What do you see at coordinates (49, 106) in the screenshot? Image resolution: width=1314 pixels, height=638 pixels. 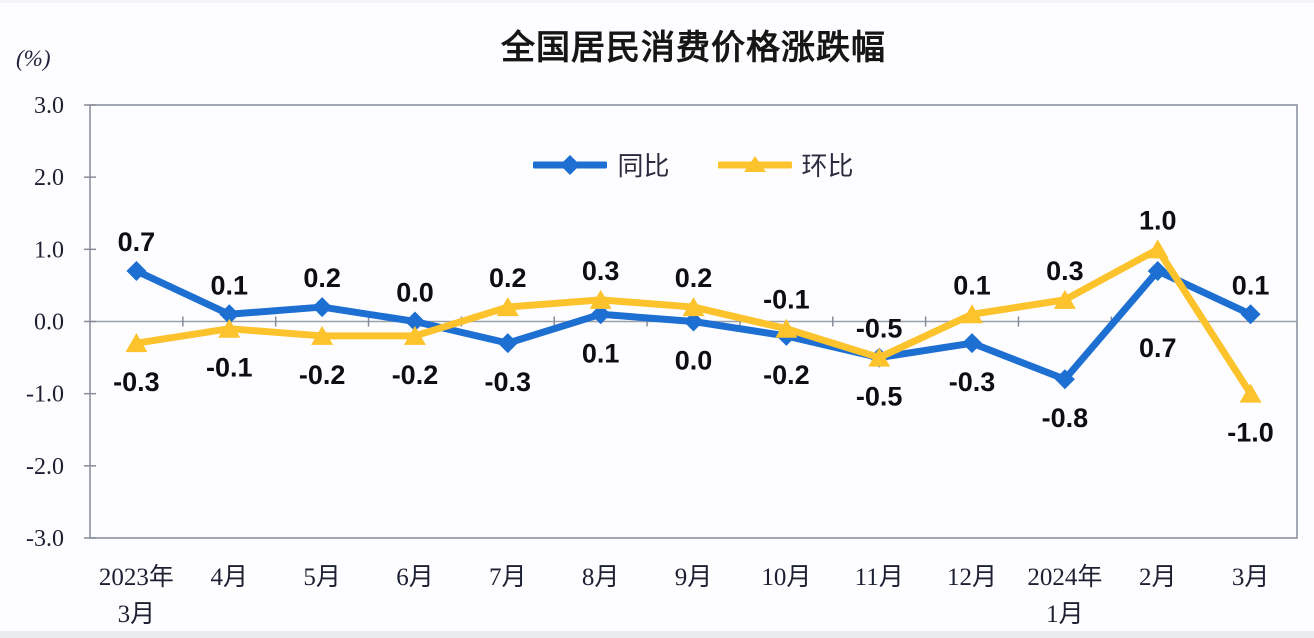 I see `y-axis-label: 3.0` at bounding box center [49, 106].